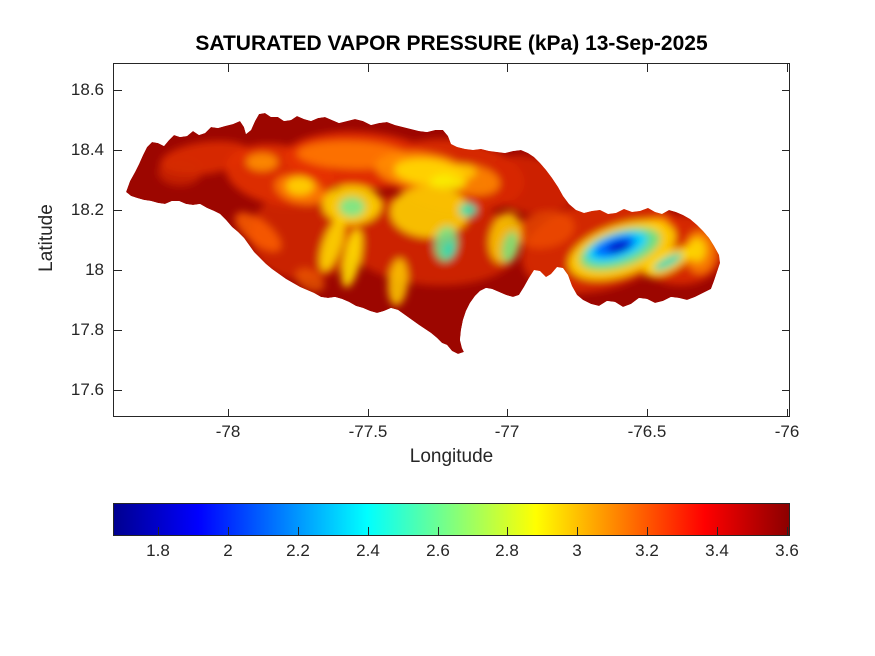  I want to click on y-tick-label: 18.4, so click(87, 149).